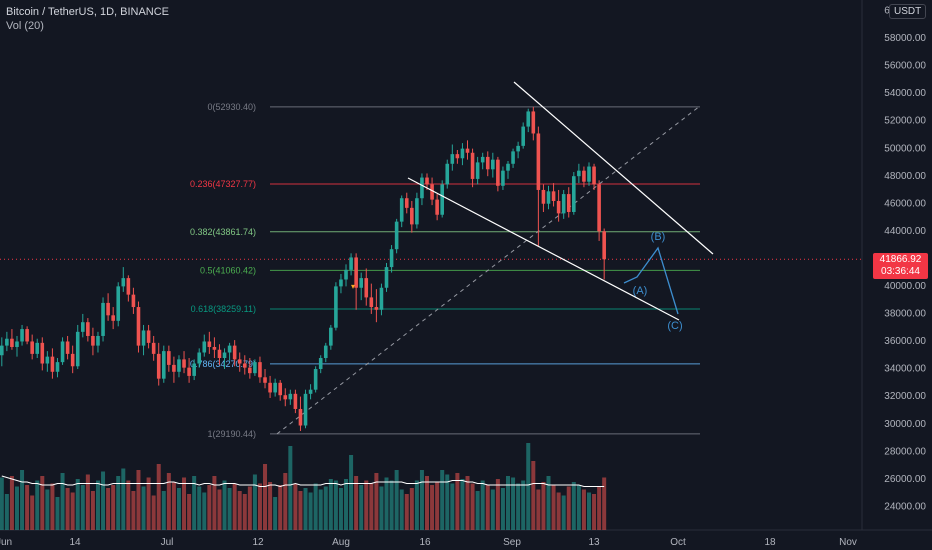 This screenshot has width=932, height=550. Describe the element at coordinates (905, 506) in the screenshot. I see `price-tick-label: 24000.00` at that location.